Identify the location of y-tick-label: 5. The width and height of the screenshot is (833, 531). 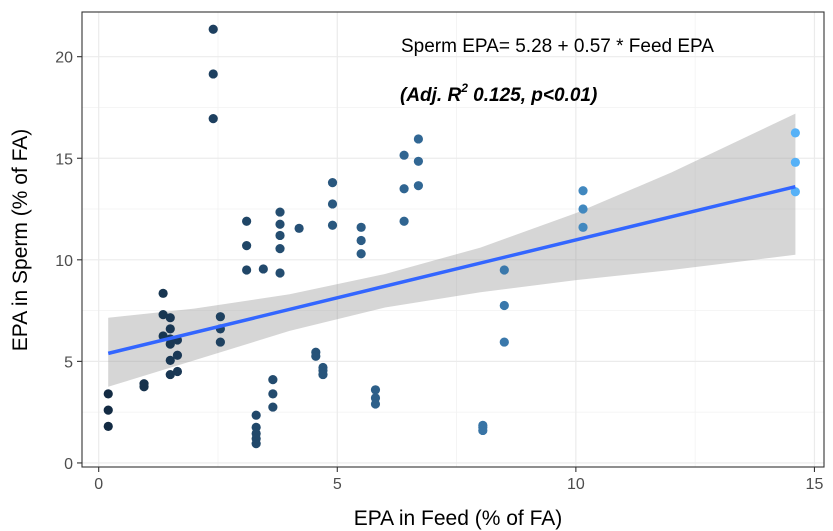
(68, 362).